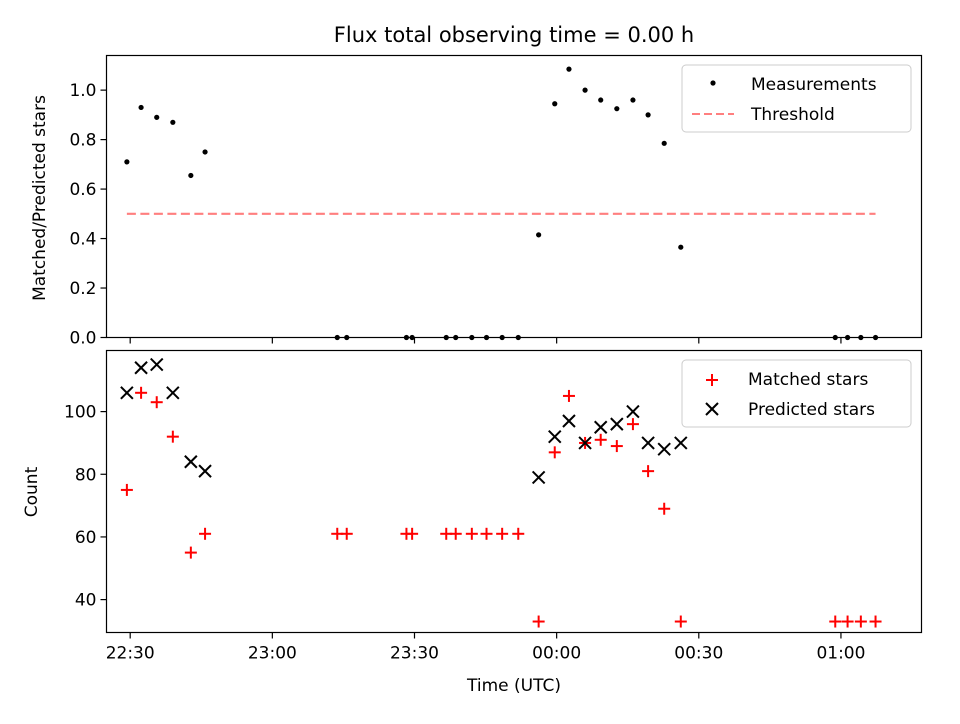 The height and width of the screenshot is (724, 960). I want to click on bottom-y-axis-label: Count, so click(32, 491).